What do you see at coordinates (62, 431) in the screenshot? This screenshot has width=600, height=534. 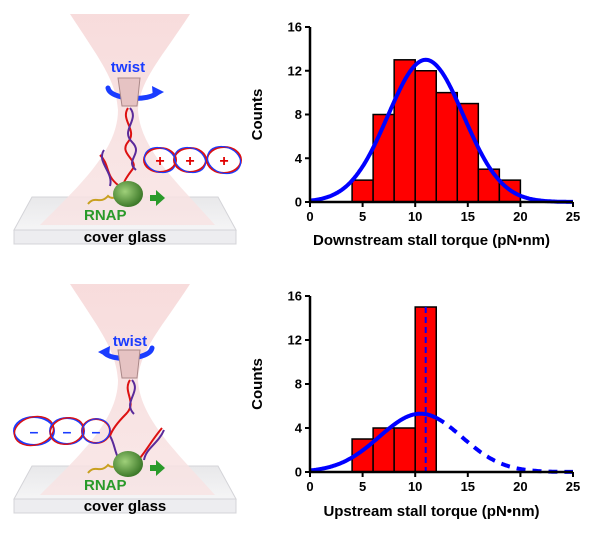 I see `negative-supercoils: – – –` at bounding box center [62, 431].